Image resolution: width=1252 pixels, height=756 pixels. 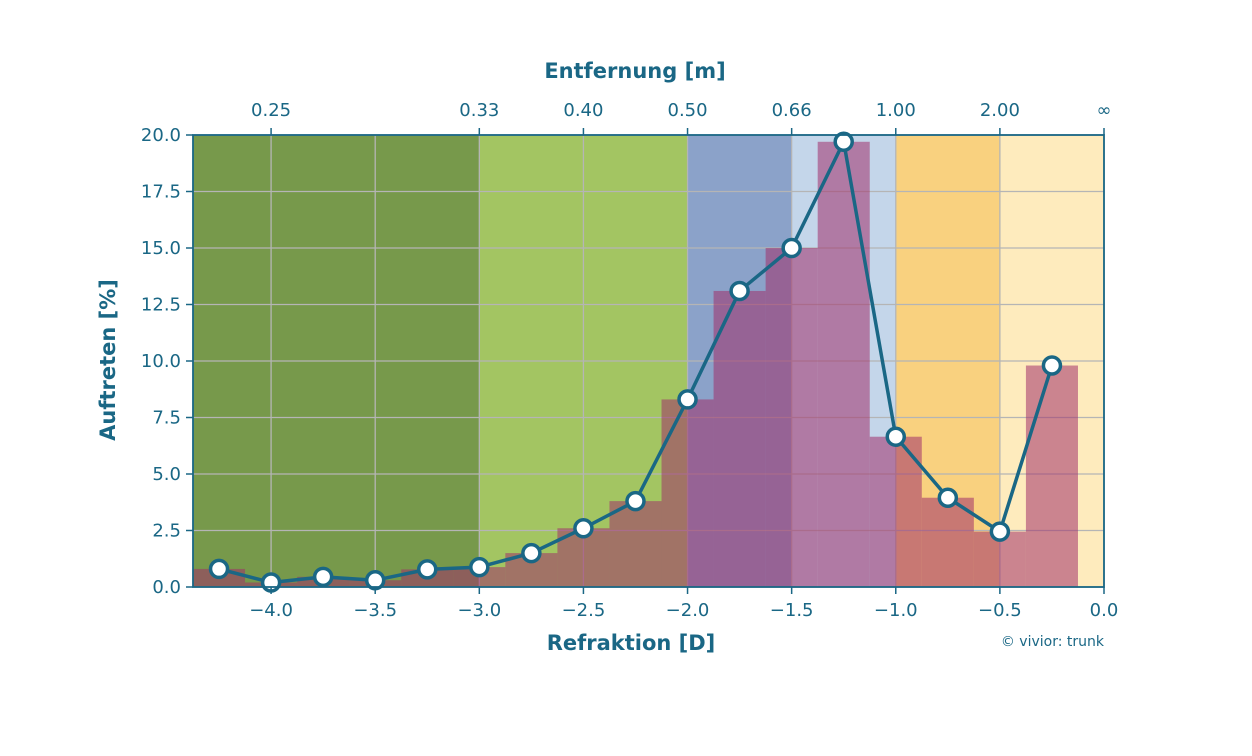 I want to click on top-tick-label-6: 2.00, so click(x=1000, y=110).